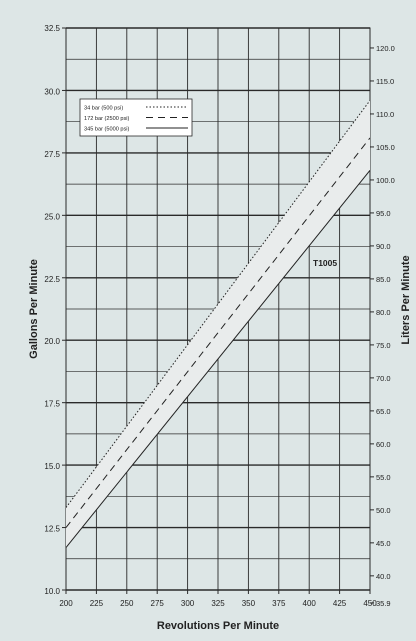  I want to click on y-tick-label: 12.5, so click(52, 529).